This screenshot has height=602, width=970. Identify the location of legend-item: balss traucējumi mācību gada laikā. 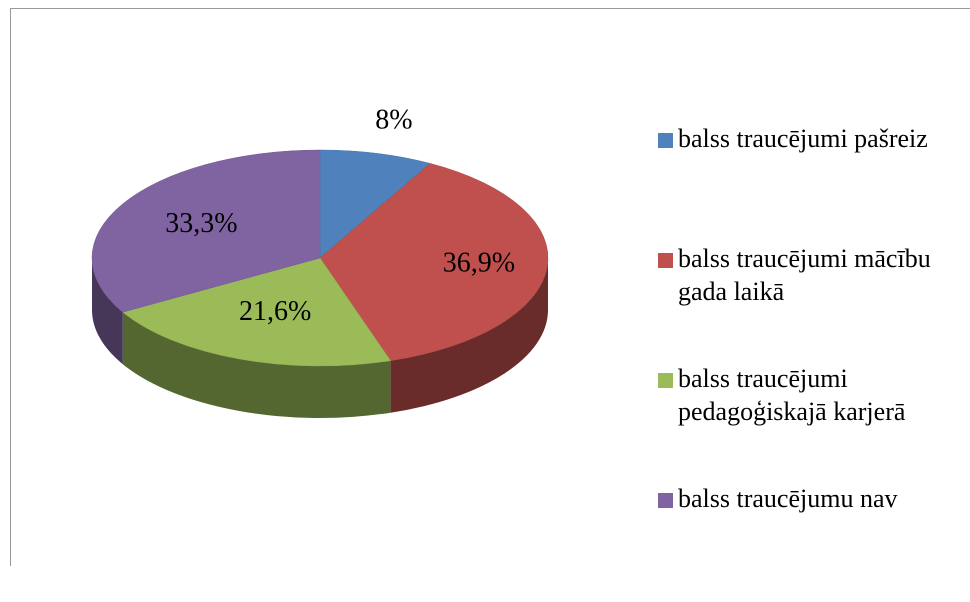
(799, 302).